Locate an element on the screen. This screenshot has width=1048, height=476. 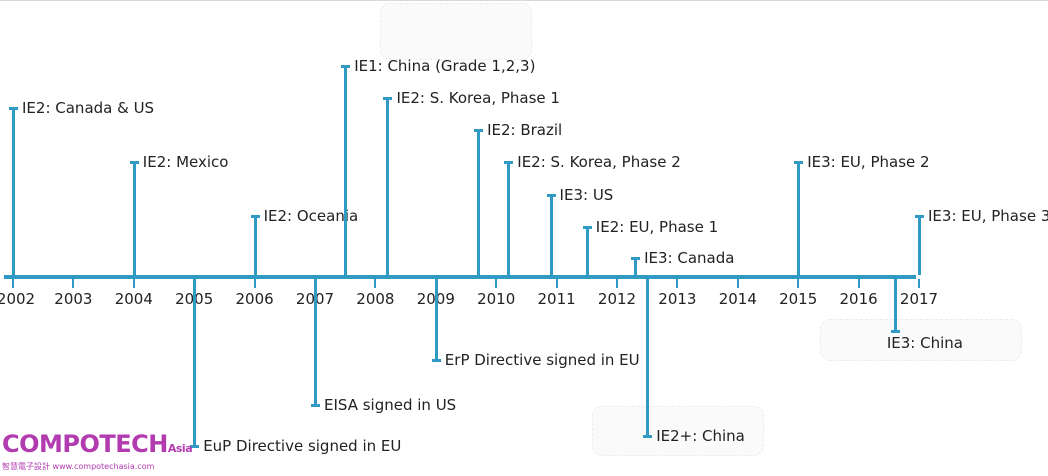
logo-tagline: 智慧電子設計 www.compotechasia.com is located at coordinates (78, 466).